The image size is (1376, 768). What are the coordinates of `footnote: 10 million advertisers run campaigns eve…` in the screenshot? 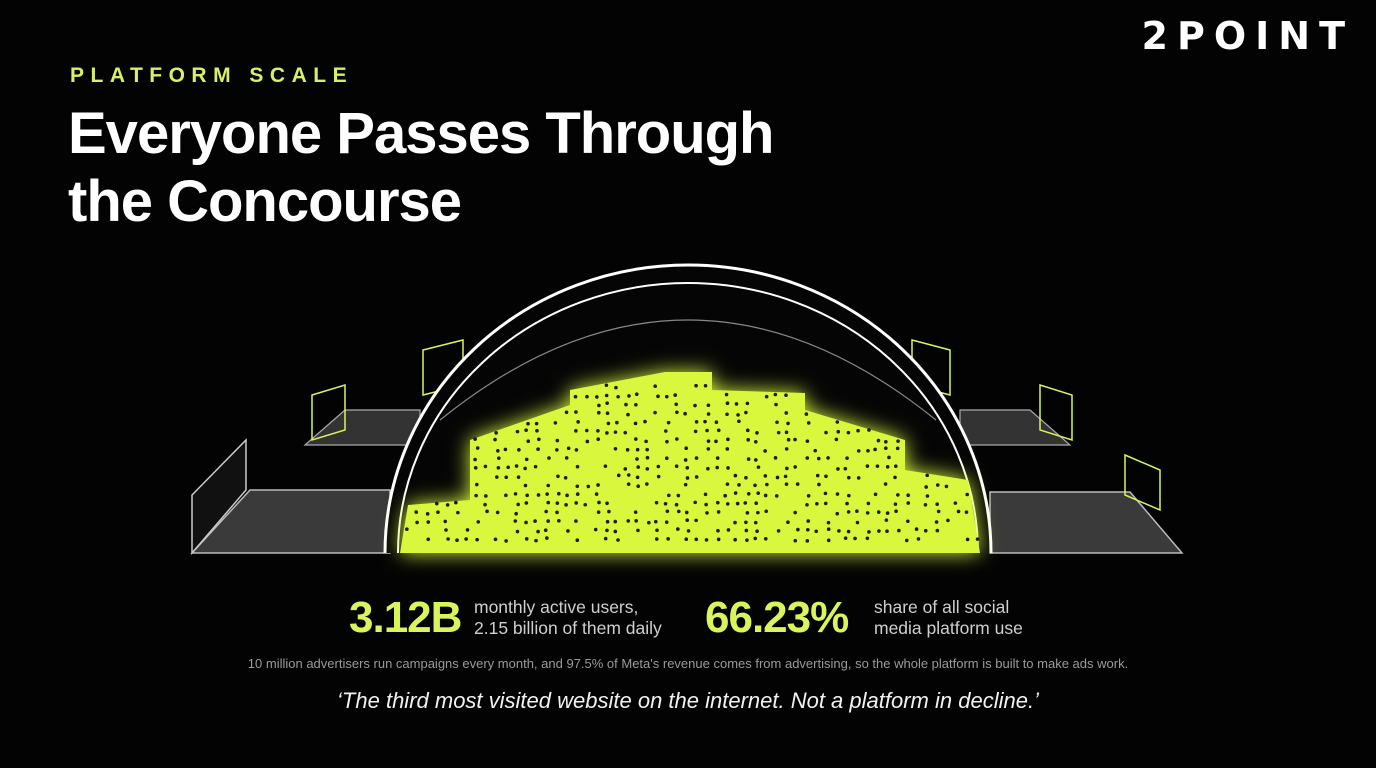 It's located at (688, 663).